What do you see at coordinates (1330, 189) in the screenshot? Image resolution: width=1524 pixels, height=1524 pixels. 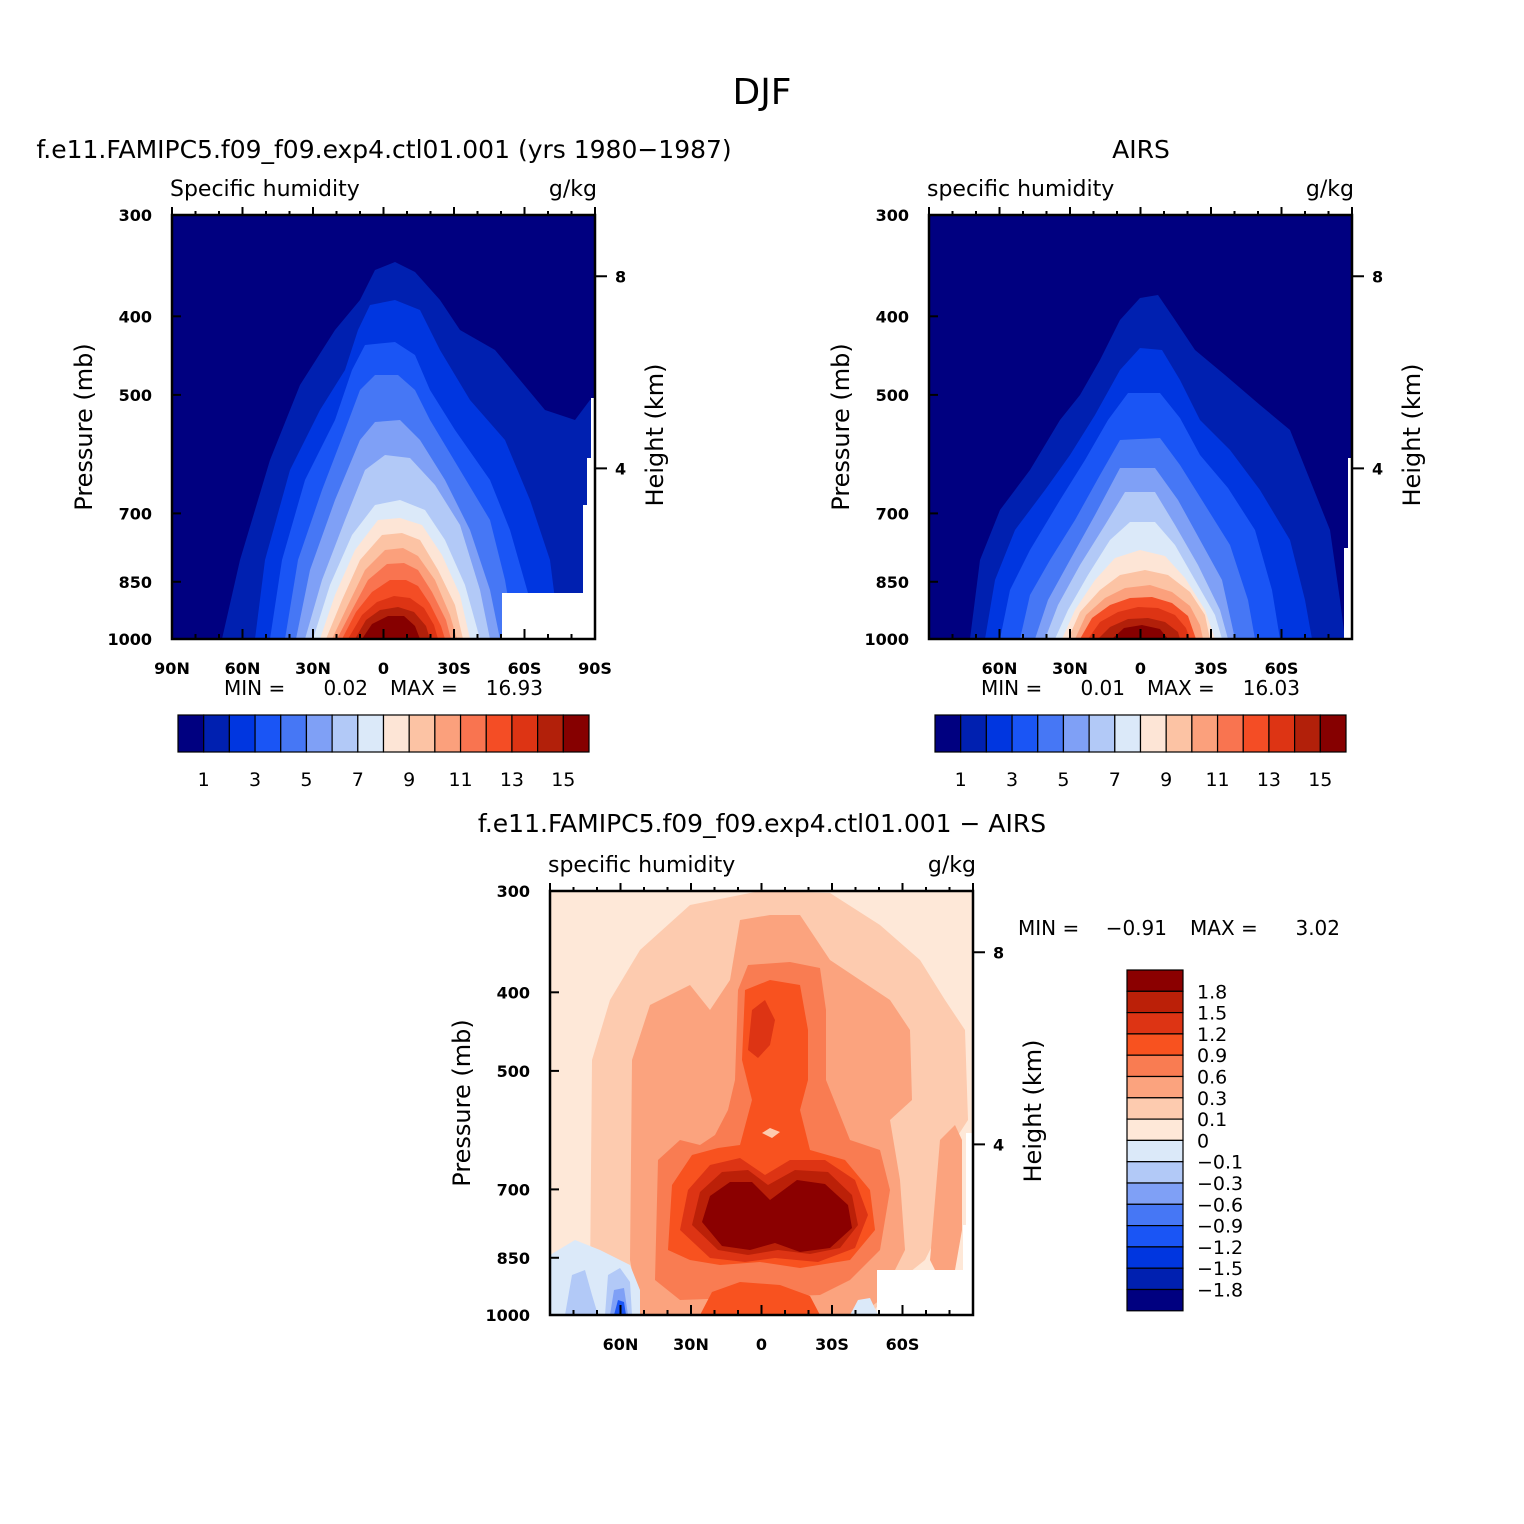 I see `panel-obs-units: g/kg` at bounding box center [1330, 189].